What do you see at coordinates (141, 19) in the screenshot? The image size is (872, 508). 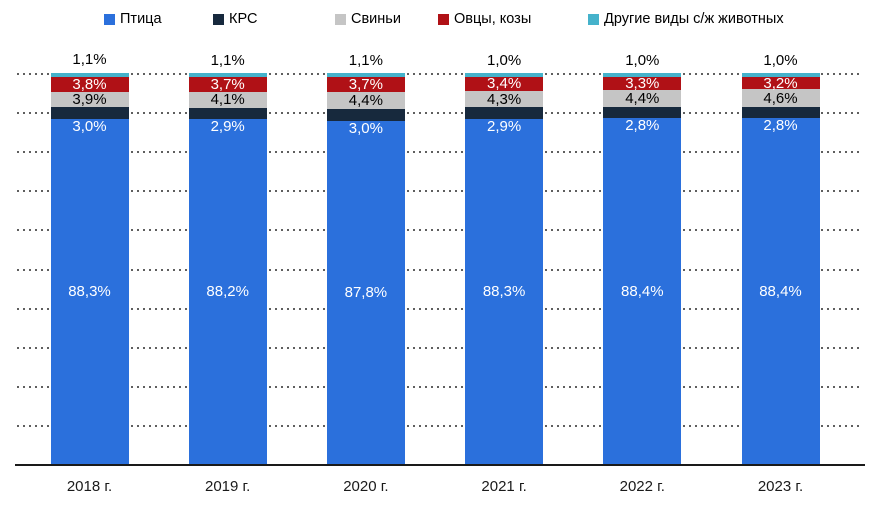 I see `legend-label: Птица` at bounding box center [141, 19].